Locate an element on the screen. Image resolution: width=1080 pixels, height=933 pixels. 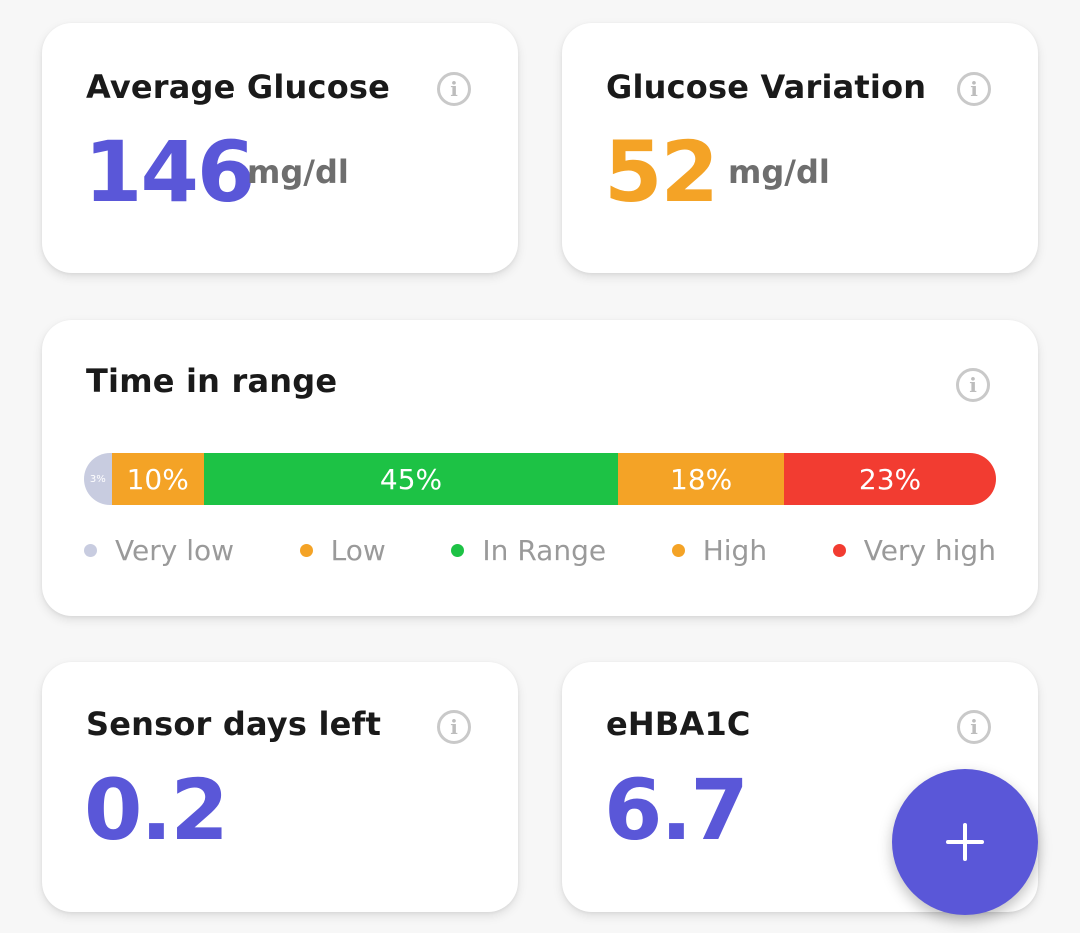
legend-item-very-high: Very high is located at coordinates (914, 550).